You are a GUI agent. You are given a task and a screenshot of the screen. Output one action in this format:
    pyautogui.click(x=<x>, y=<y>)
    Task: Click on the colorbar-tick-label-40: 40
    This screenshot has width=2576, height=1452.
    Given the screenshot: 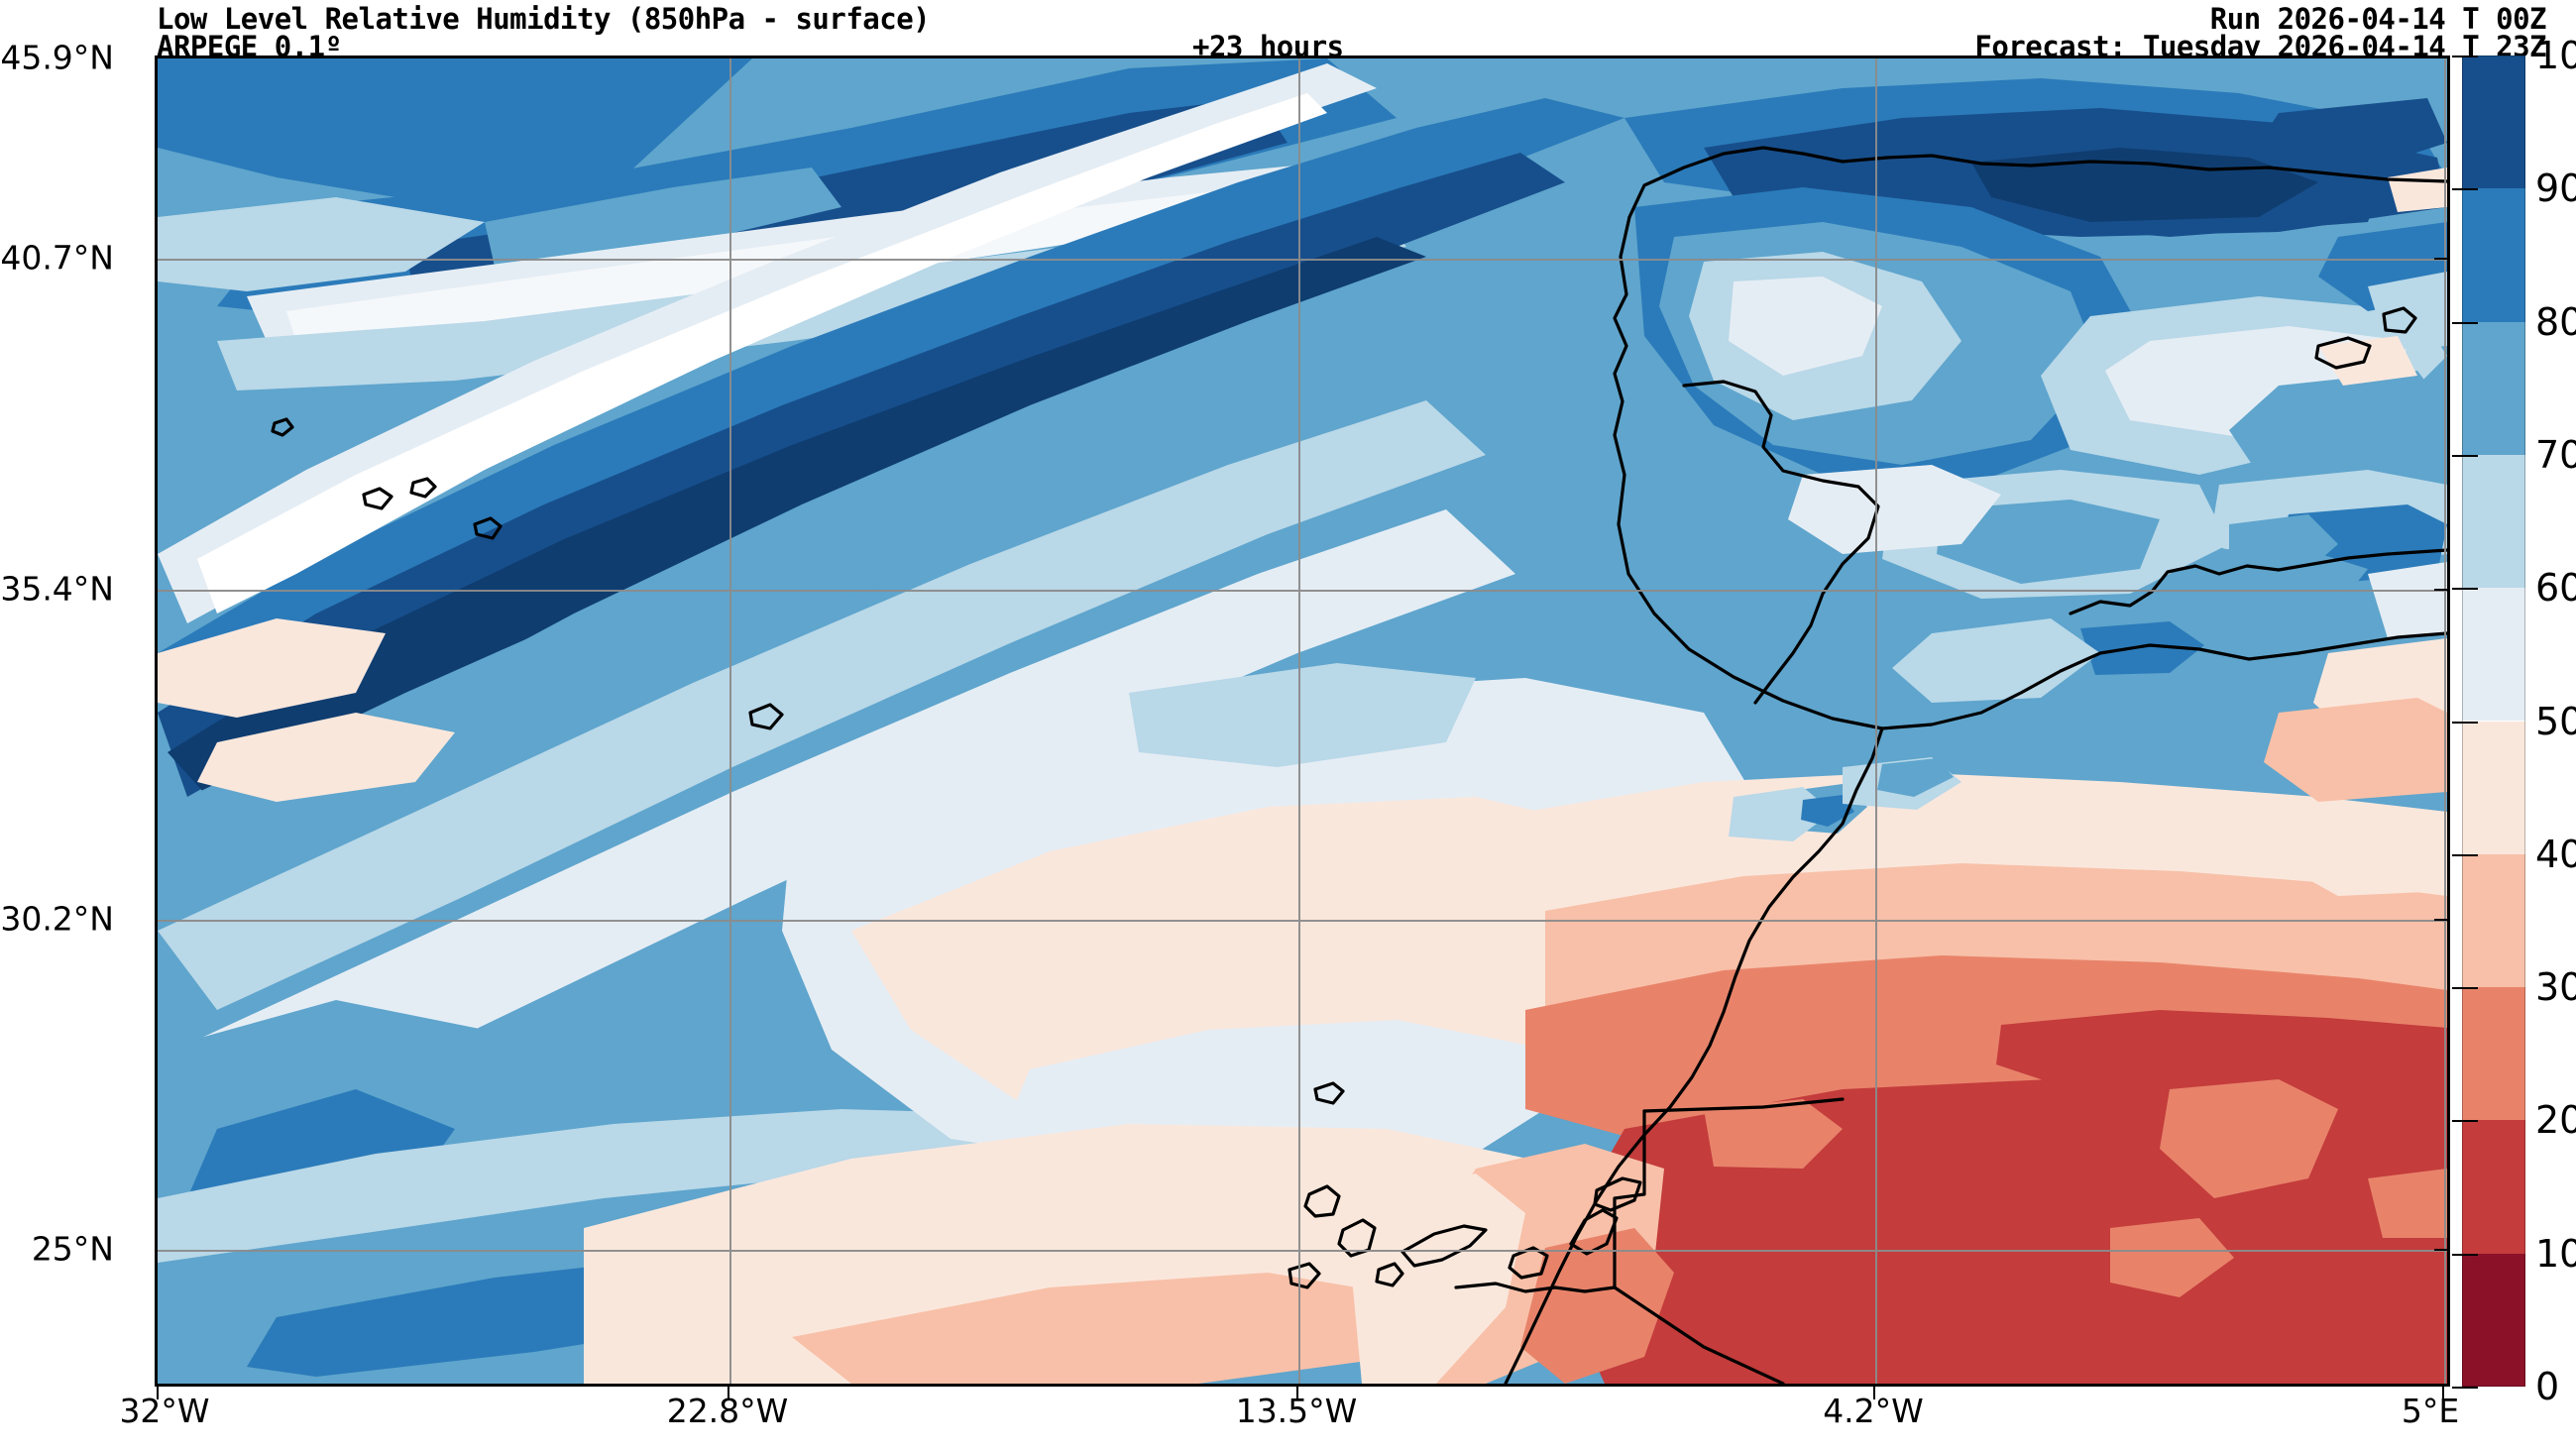 What is the action you would take?
    pyautogui.click(x=2555, y=854)
    